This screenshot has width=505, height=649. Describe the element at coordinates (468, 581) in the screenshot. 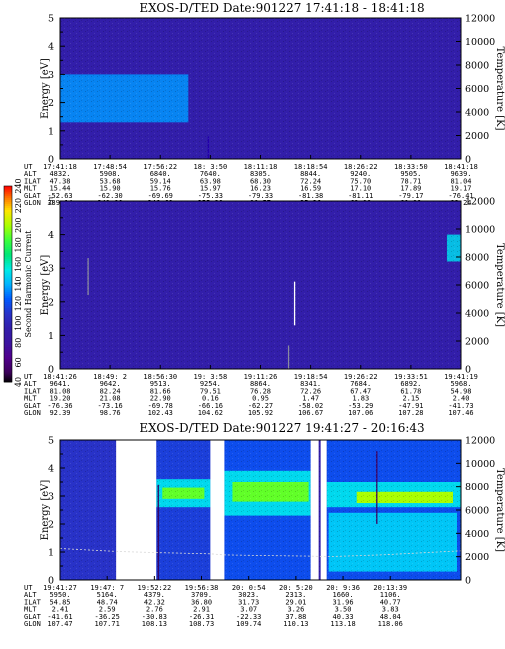

I see `y-right-tick-label: 0` at that location.